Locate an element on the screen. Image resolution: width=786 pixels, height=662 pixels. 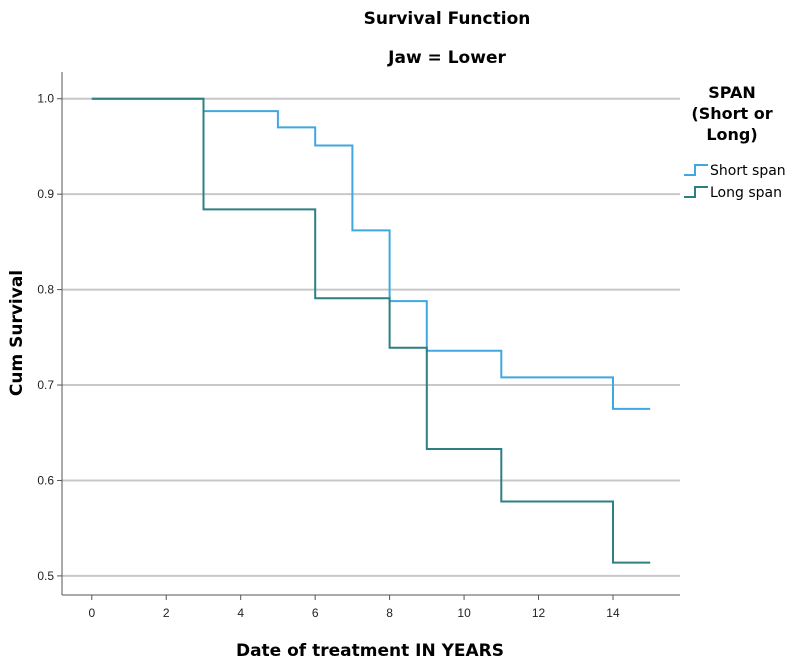
chart-subtitle: Jaw = Lower is located at coordinates (446, 58).